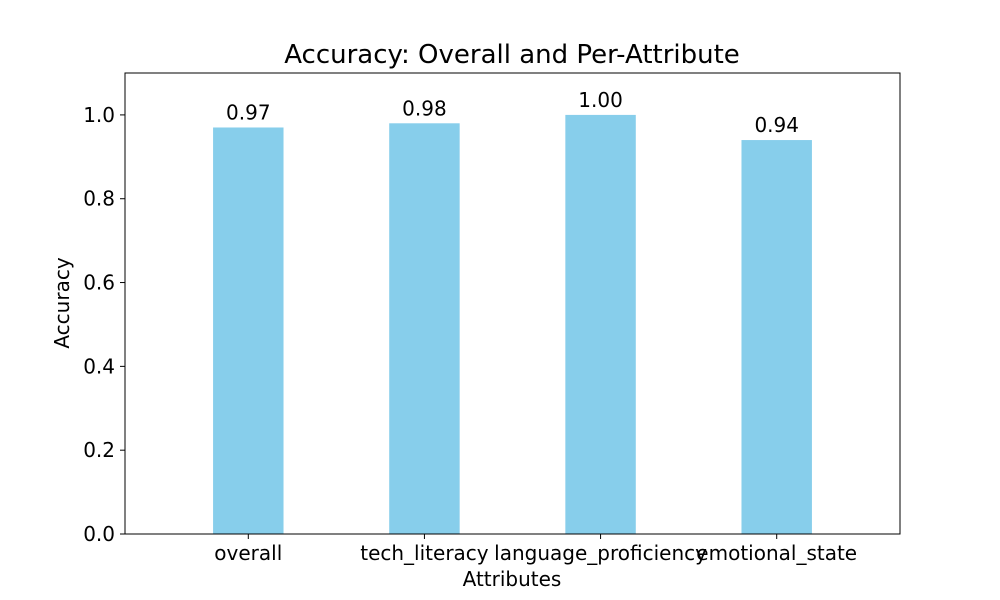 Image resolution: width=1000 pixels, height=600 pixels. What do you see at coordinates (99, 450) in the screenshot?
I see `y-tick-label: 0.2` at bounding box center [99, 450].